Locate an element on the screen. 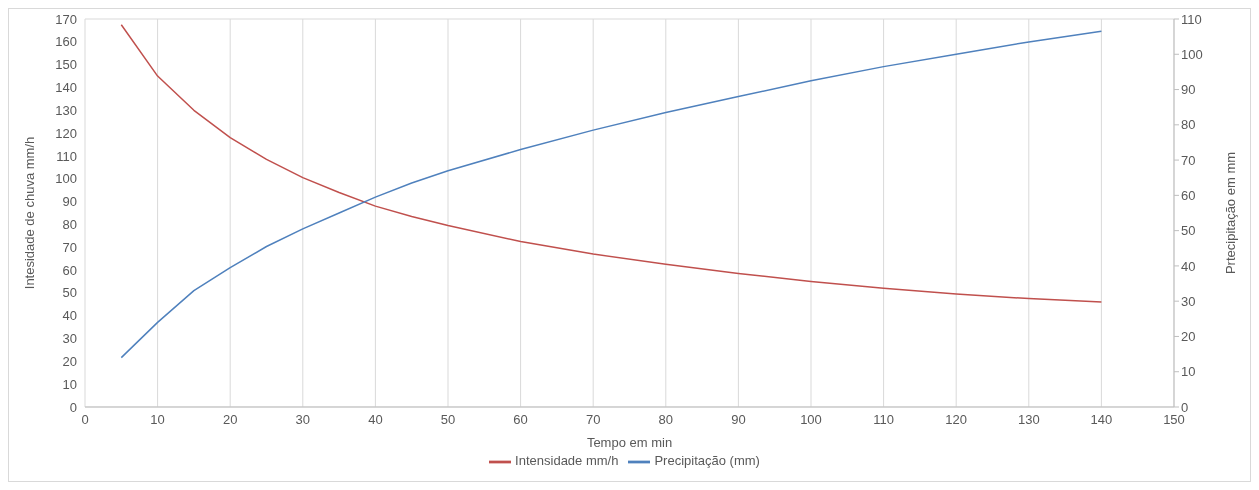  x-tick-label: 70 is located at coordinates (593, 420).